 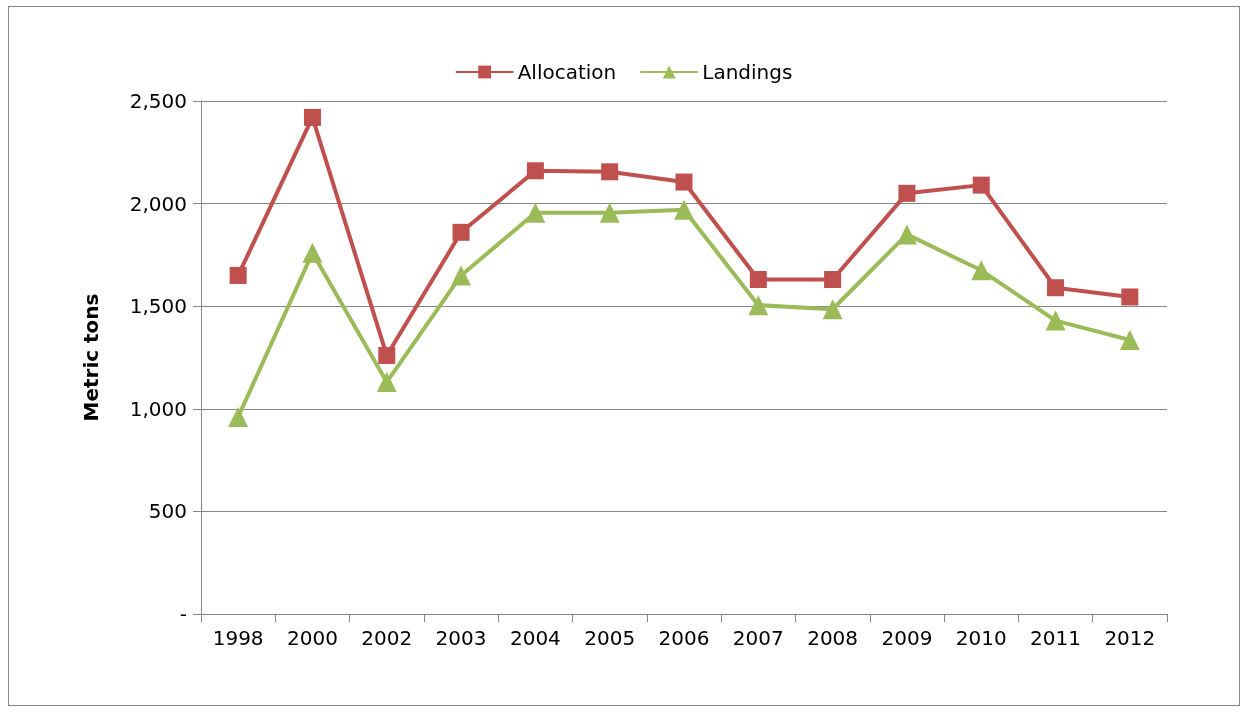 I want to click on x-tick-label: 2010, so click(x=981, y=638).